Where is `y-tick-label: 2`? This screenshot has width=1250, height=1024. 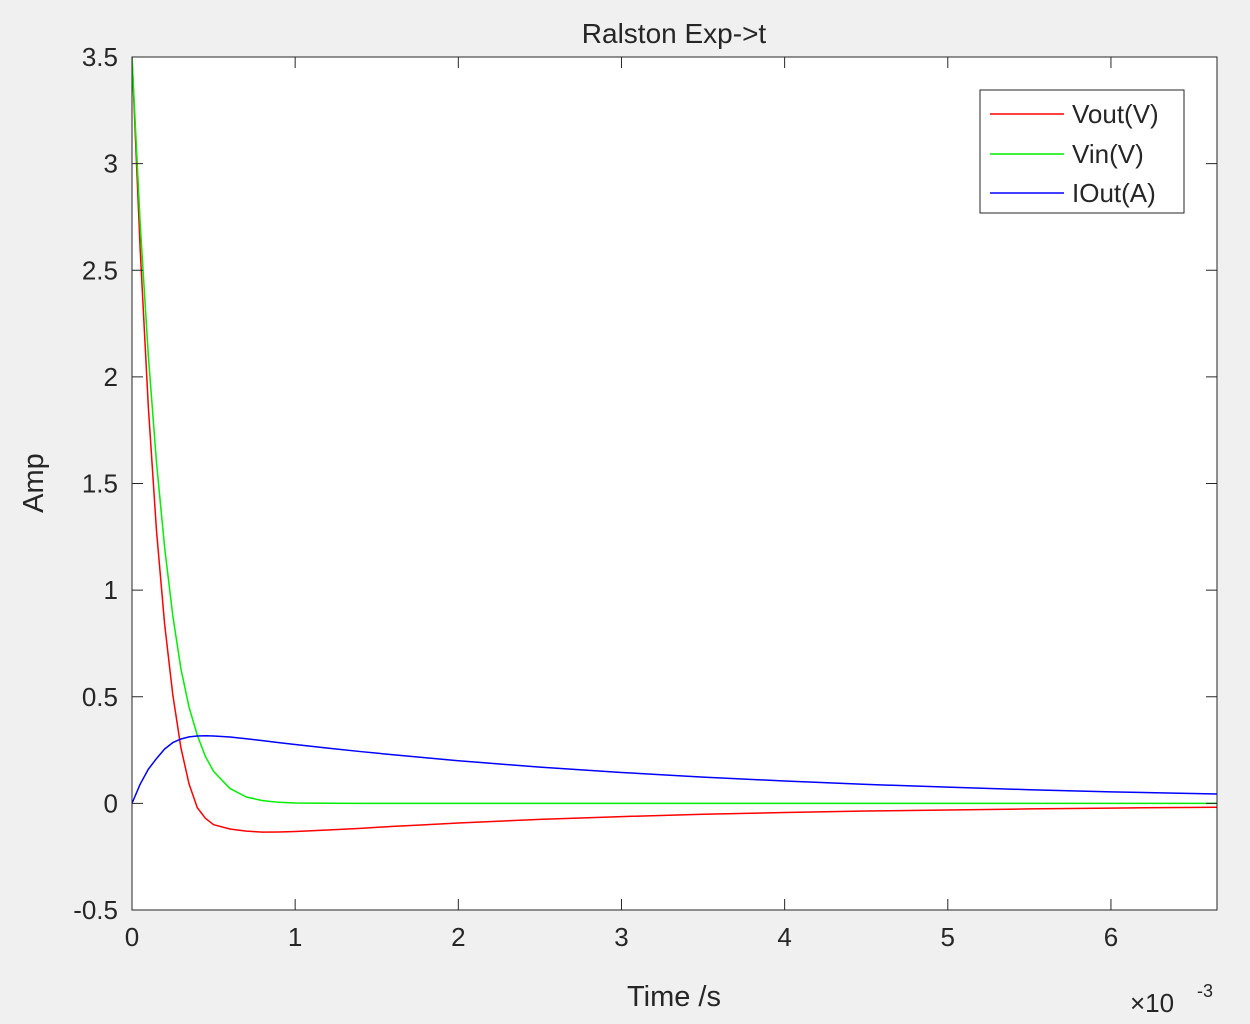 y-tick-label: 2 is located at coordinates (111, 377).